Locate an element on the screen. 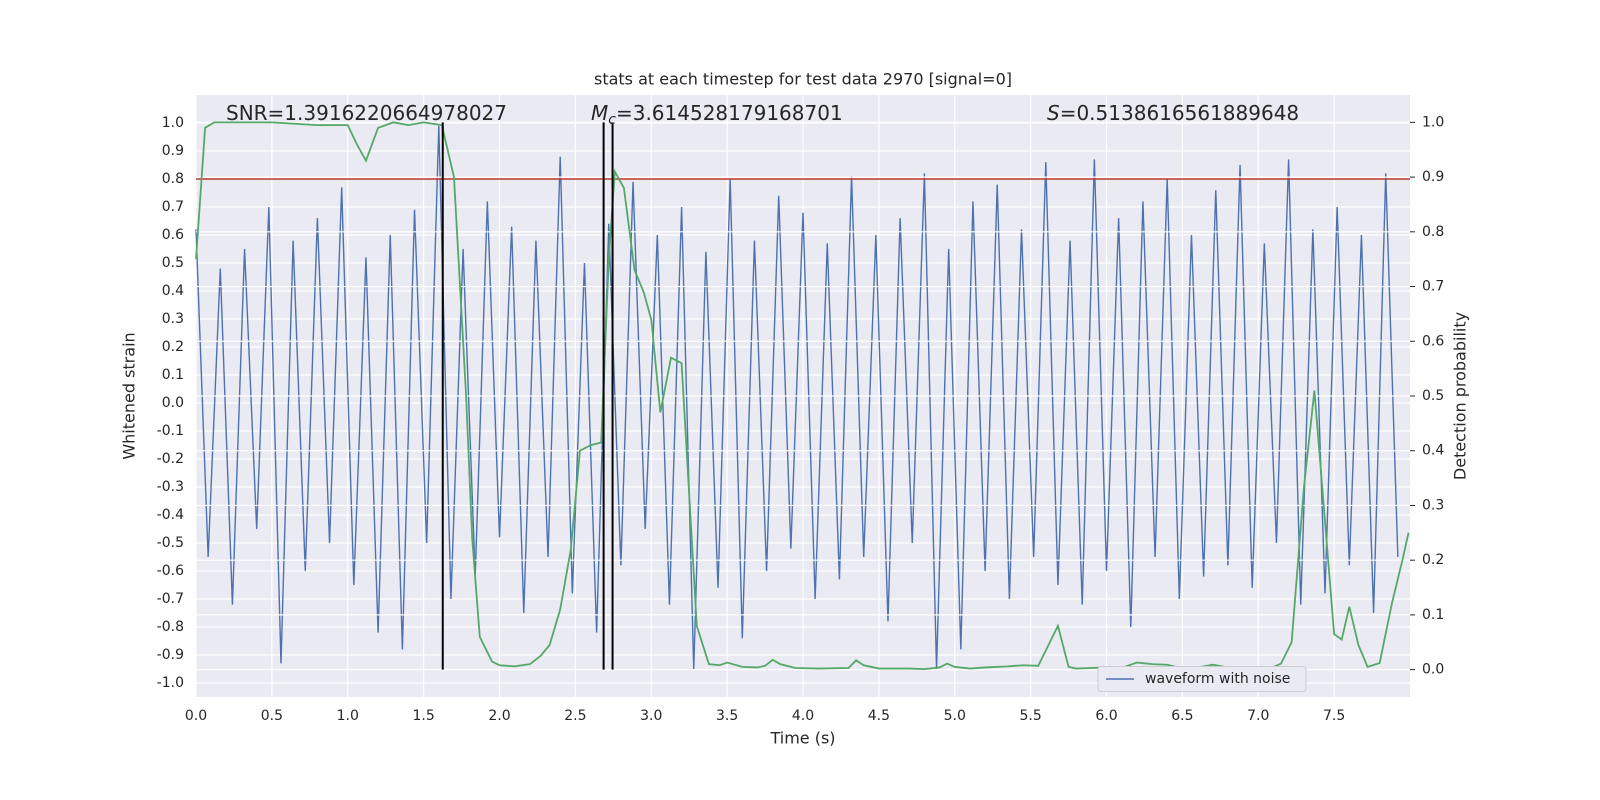 This screenshot has height=800, width=1600. y-tick-label: -0.1 is located at coordinates (170, 431).